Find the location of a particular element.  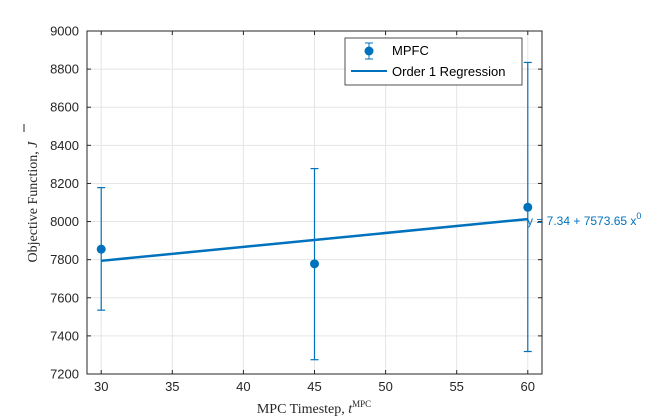

x-tick-label: 30 is located at coordinates (101, 386).